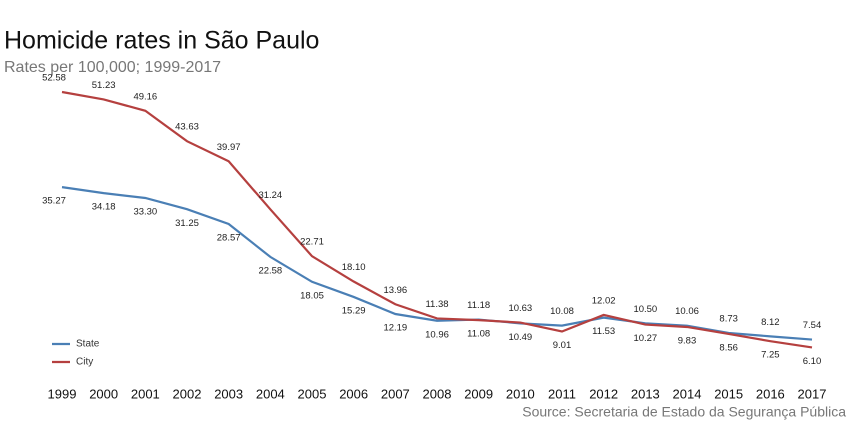  What do you see at coordinates (354, 267) in the screenshot?
I see `value-label: 18.10` at bounding box center [354, 267].